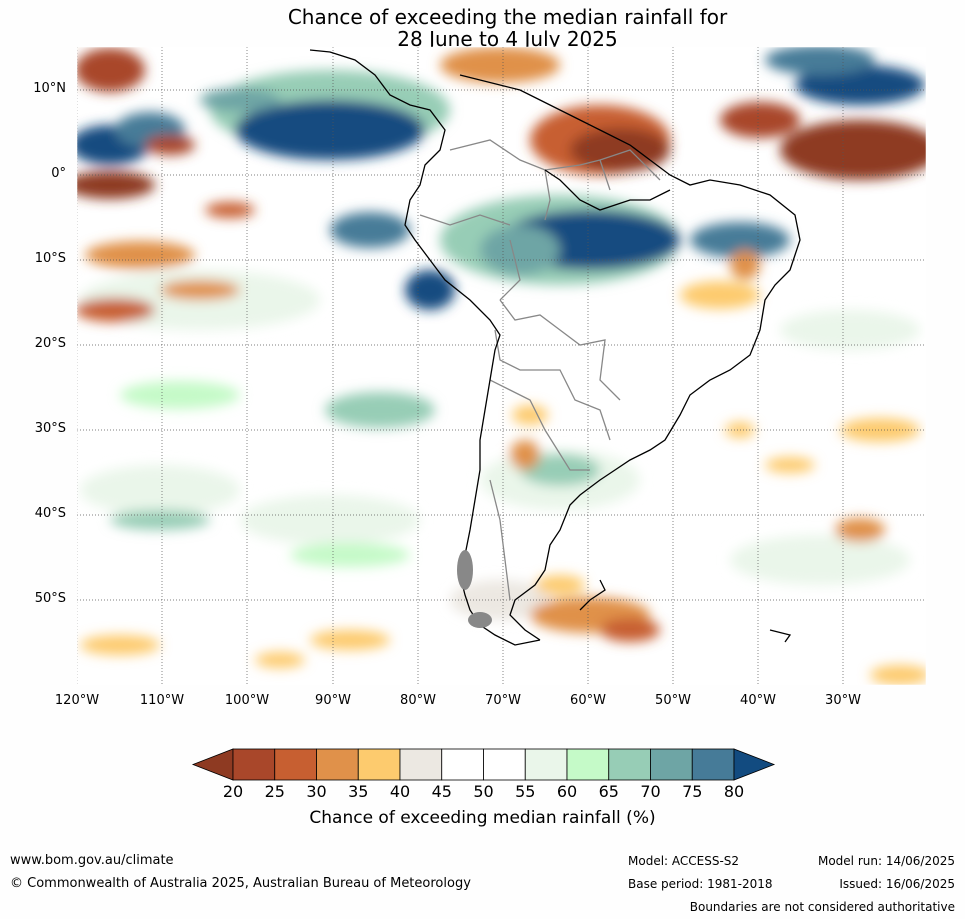  What do you see at coordinates (358, 791) in the screenshot?
I see `colorbar-tick-label: 35` at bounding box center [358, 791].